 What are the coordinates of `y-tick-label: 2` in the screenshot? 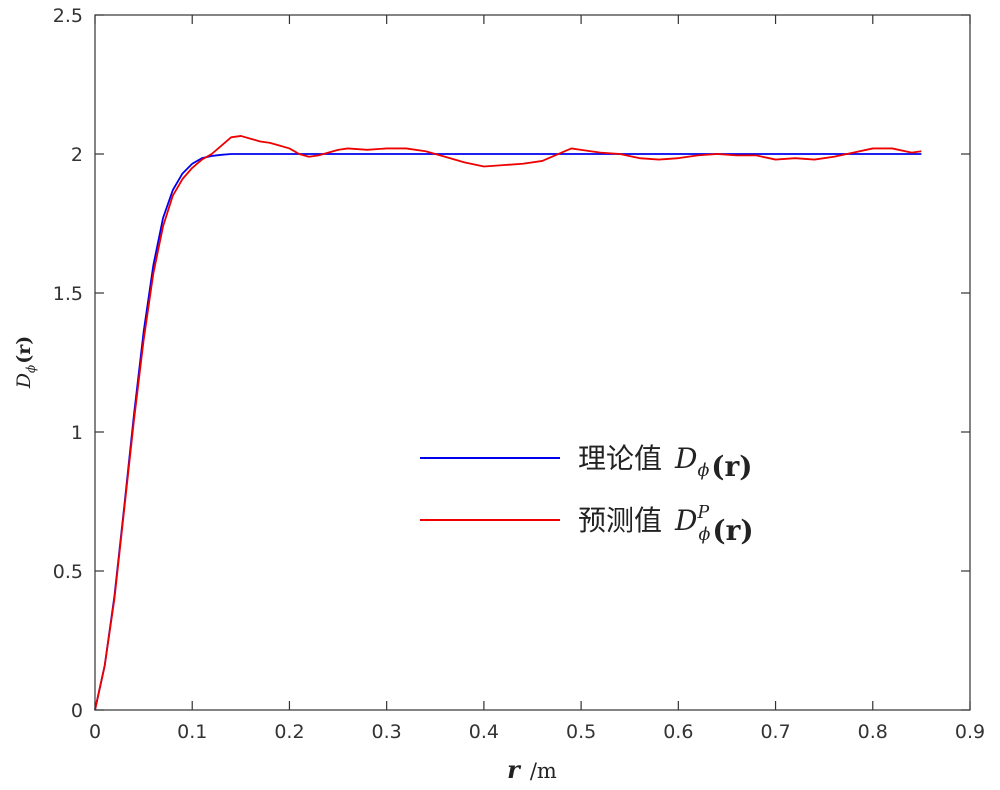 It's located at (77, 155).